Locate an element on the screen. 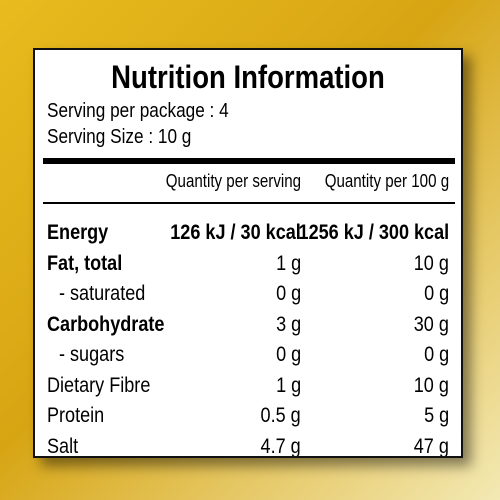 Image resolution: width=500 pixels, height=500 pixels. column-headers: Quantity per serving Quantity per 100 g is located at coordinates (248, 181).